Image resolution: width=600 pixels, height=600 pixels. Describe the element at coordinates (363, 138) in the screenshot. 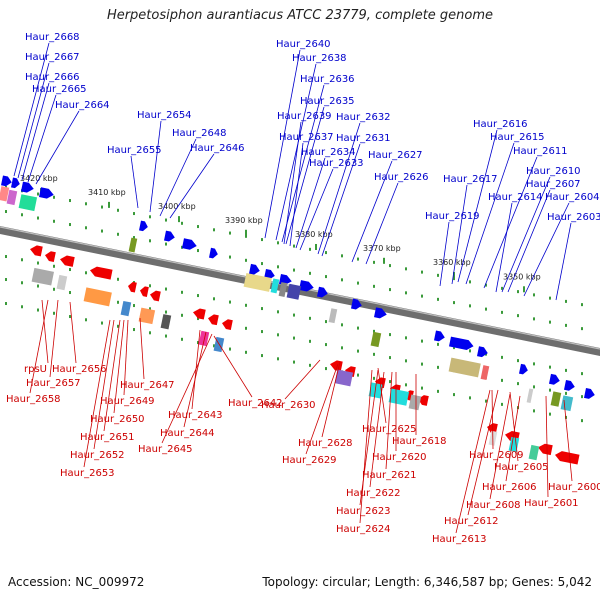

I see `forward-gene-label: Haur_2631` at that location.